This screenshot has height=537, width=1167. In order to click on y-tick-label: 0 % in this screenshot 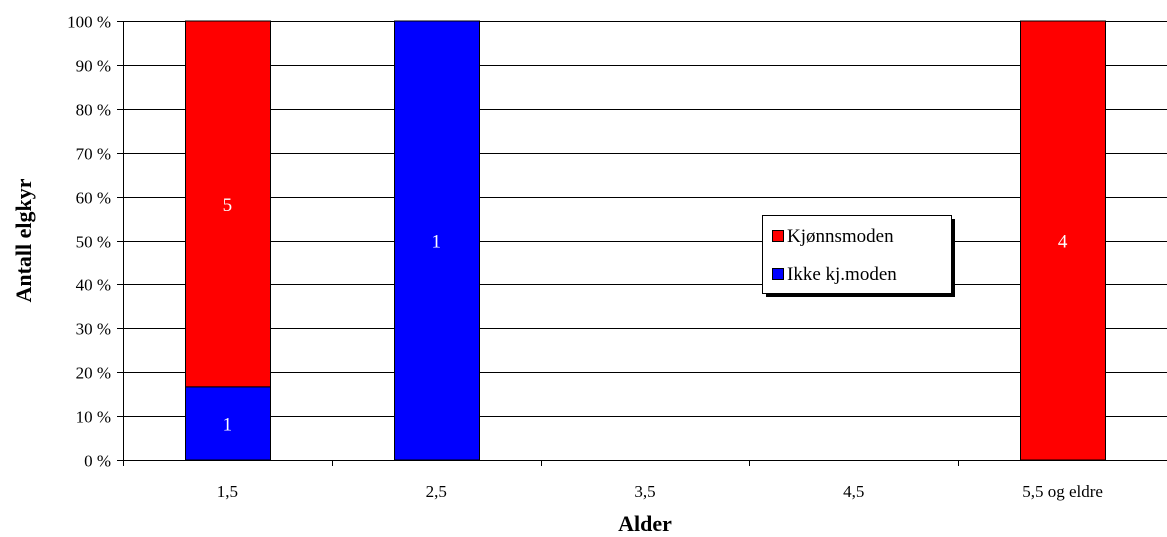, I will do `click(97, 461)`.